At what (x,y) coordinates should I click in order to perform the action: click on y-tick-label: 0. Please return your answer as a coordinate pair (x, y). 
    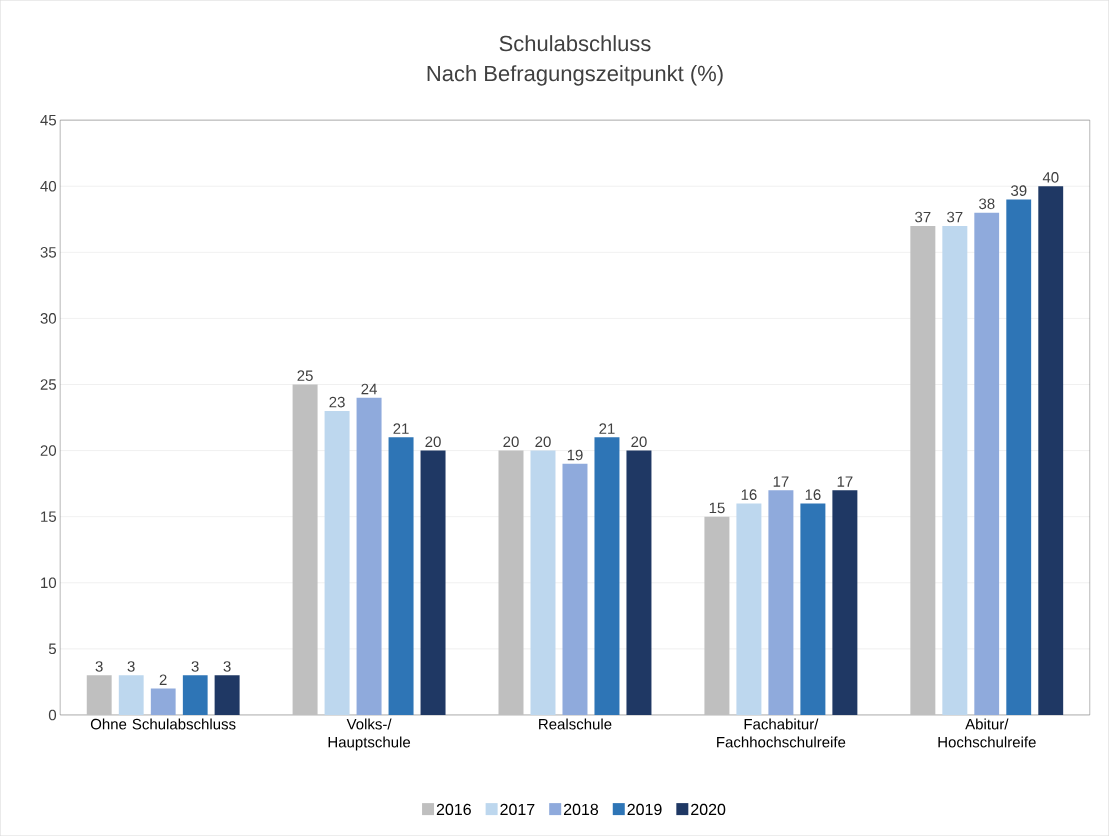
    Looking at the image, I should click on (52, 715).